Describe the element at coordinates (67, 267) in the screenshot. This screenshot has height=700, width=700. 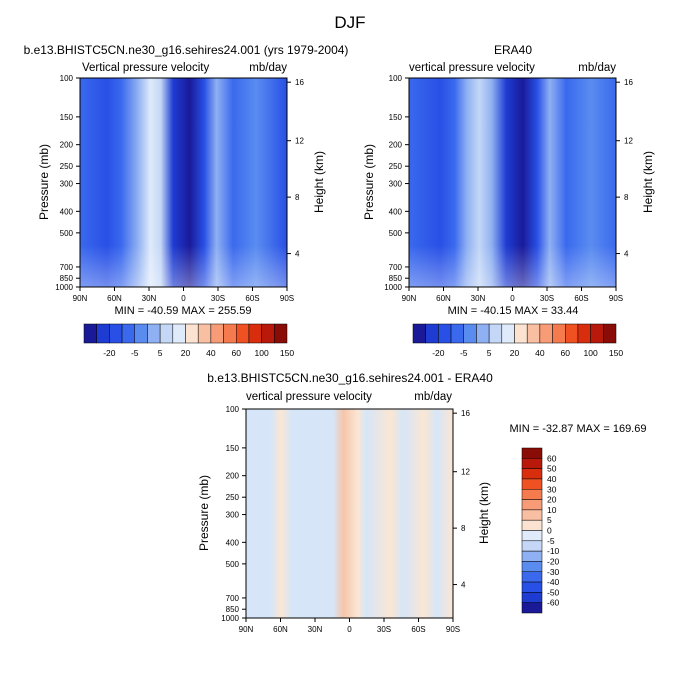
I see `pressure-tick-label: 700` at that location.